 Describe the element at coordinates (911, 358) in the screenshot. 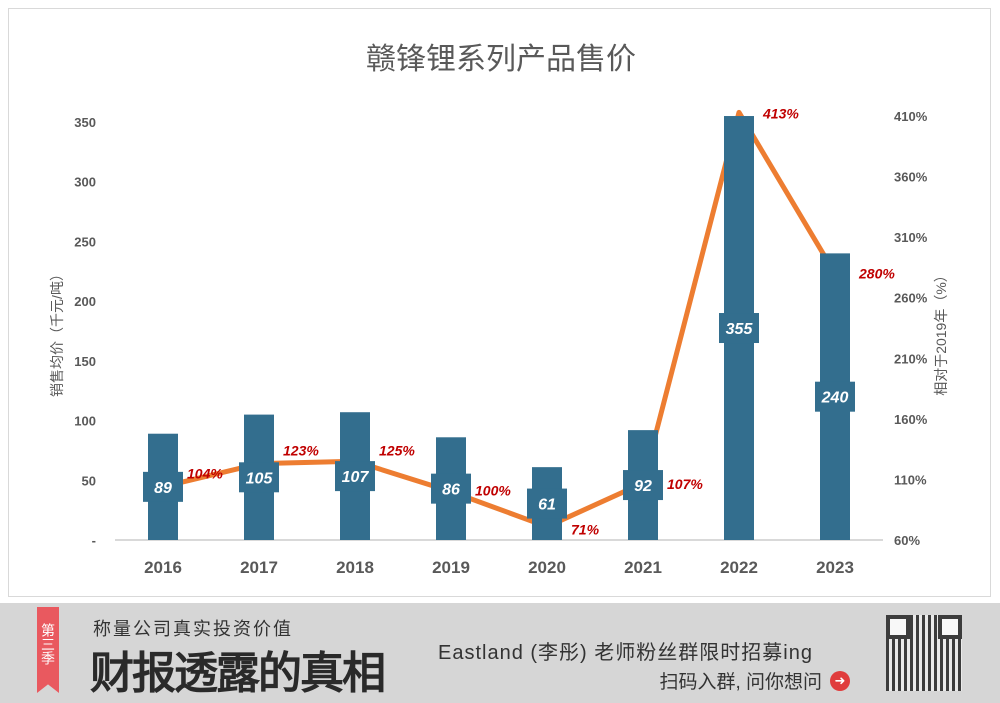

I see `y2-tick-label: 210%` at that location.